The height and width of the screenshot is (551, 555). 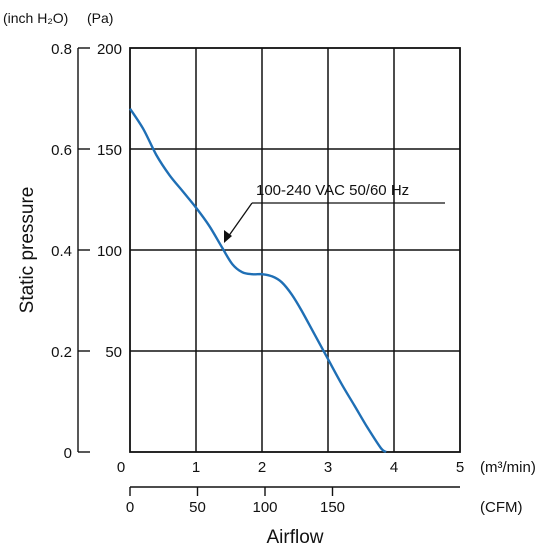 I want to click on y-axis-label: Static pressure, so click(x=27, y=250).